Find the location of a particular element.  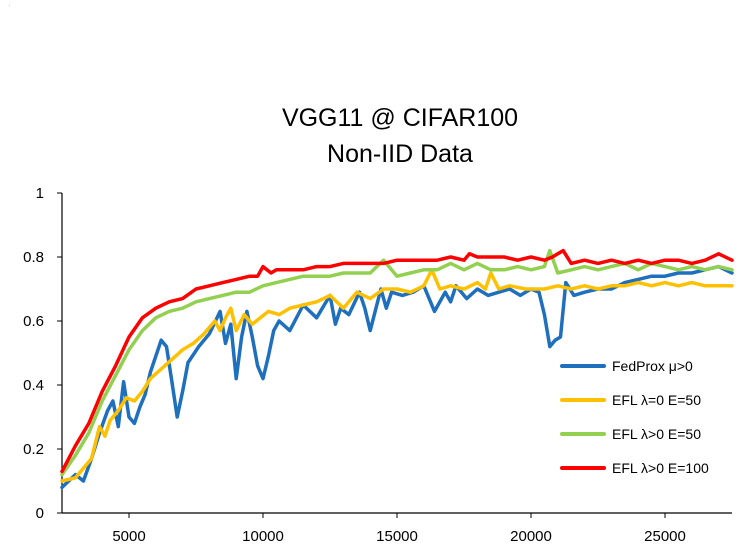

x-tick-label: 20000 is located at coordinates (531, 536).